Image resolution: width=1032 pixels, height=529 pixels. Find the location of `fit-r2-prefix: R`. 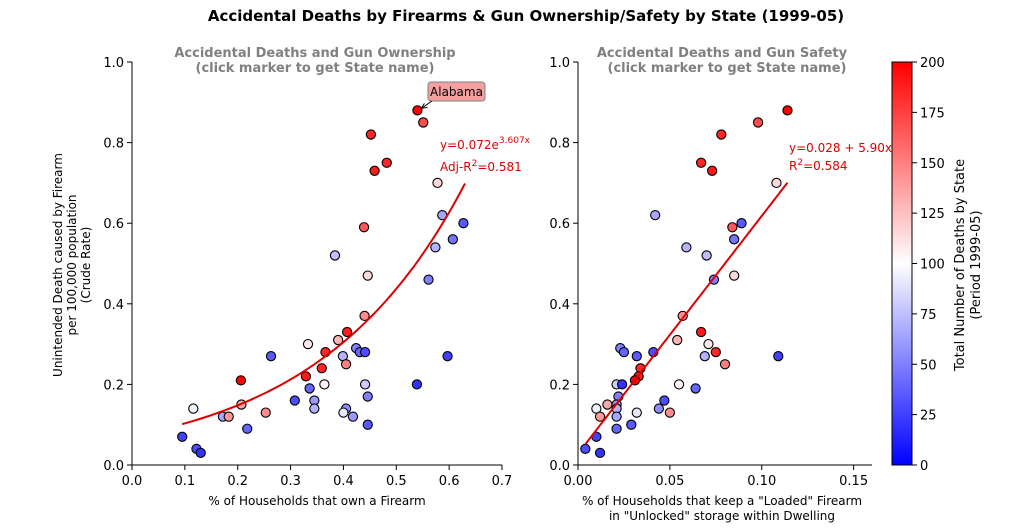

fit-r2-prefix: R is located at coordinates (793, 166).